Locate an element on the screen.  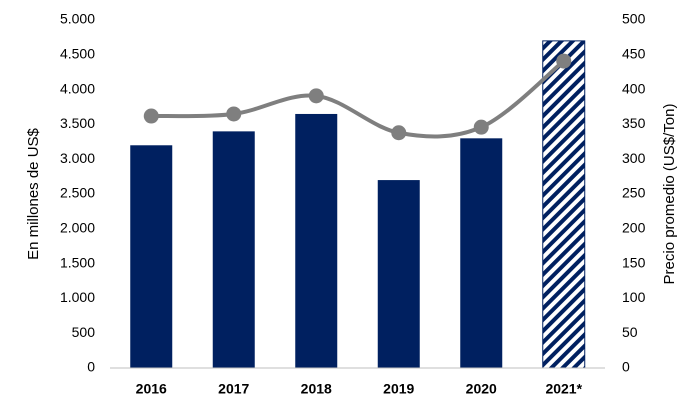
y2-tick-label: 350 is located at coordinates (634, 123).